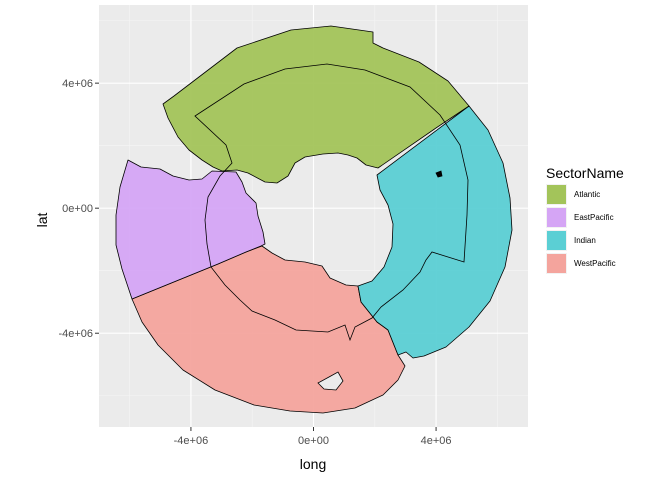 Image resolution: width=672 pixels, height=480 pixels. I want to click on legend-title: SectorName, so click(585, 173).